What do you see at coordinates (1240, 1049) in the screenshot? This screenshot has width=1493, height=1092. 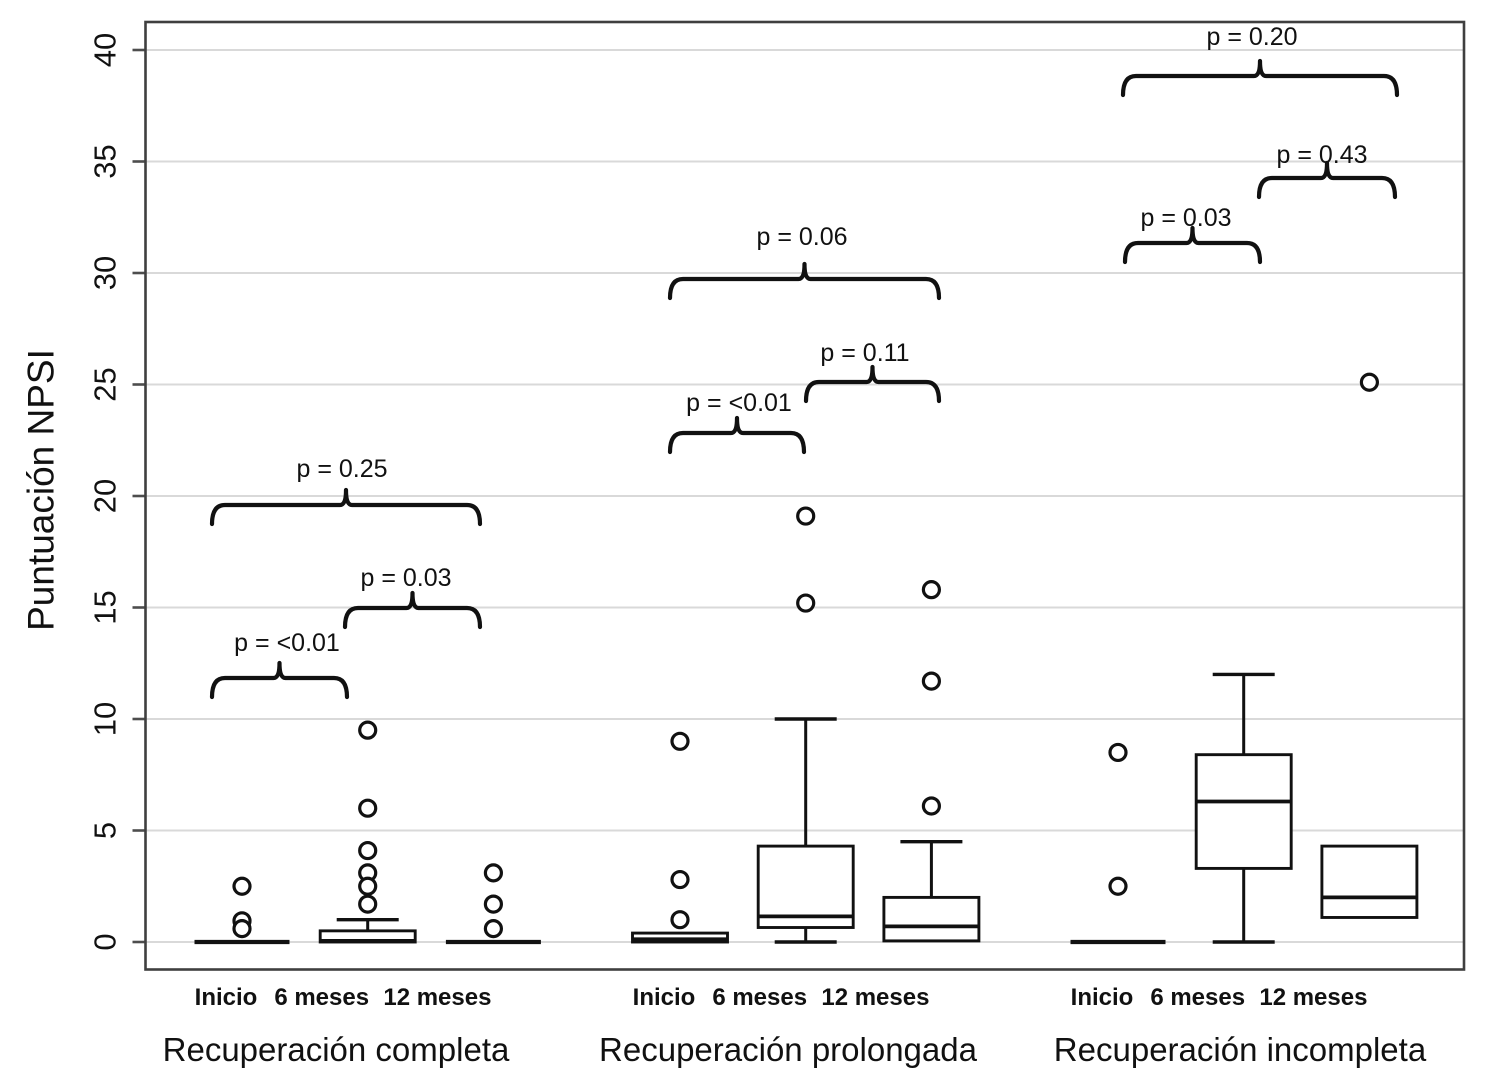 I see `group-label: Recuperación incompleta` at bounding box center [1240, 1049].